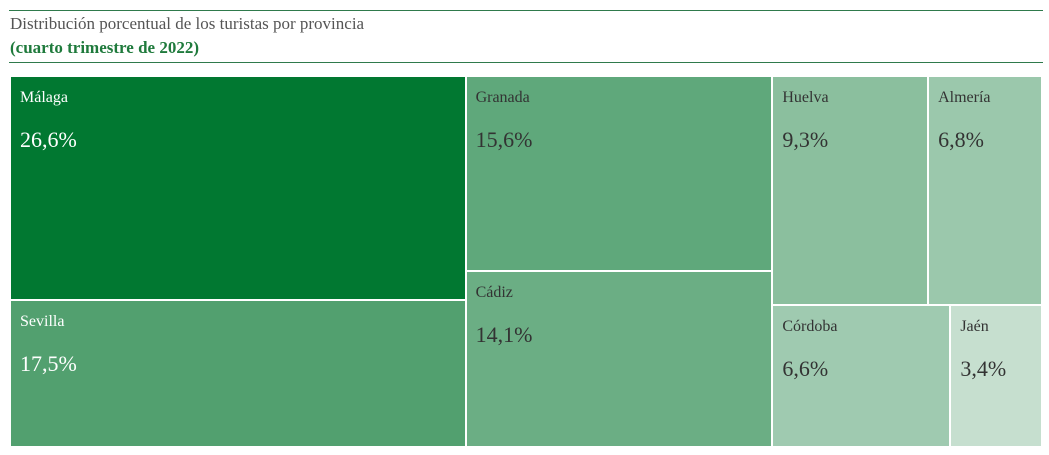  Describe the element at coordinates (48, 363) in the screenshot. I see `tile-value-sevilla: 17,5%` at that location.